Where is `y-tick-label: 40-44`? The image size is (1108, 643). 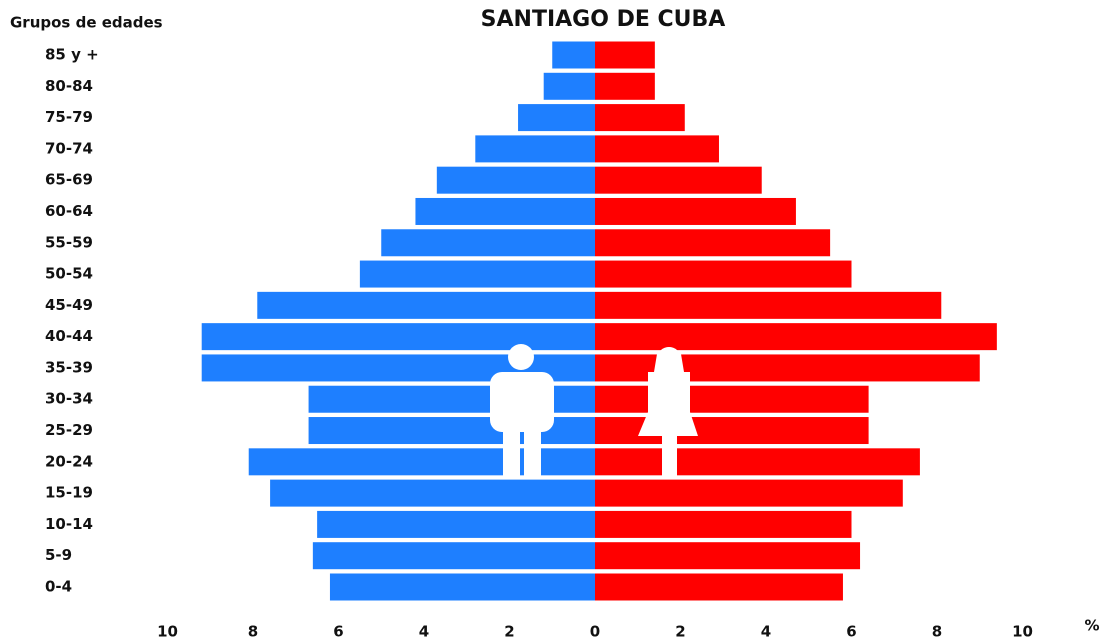 y-tick-label: 40-44 is located at coordinates (69, 336).